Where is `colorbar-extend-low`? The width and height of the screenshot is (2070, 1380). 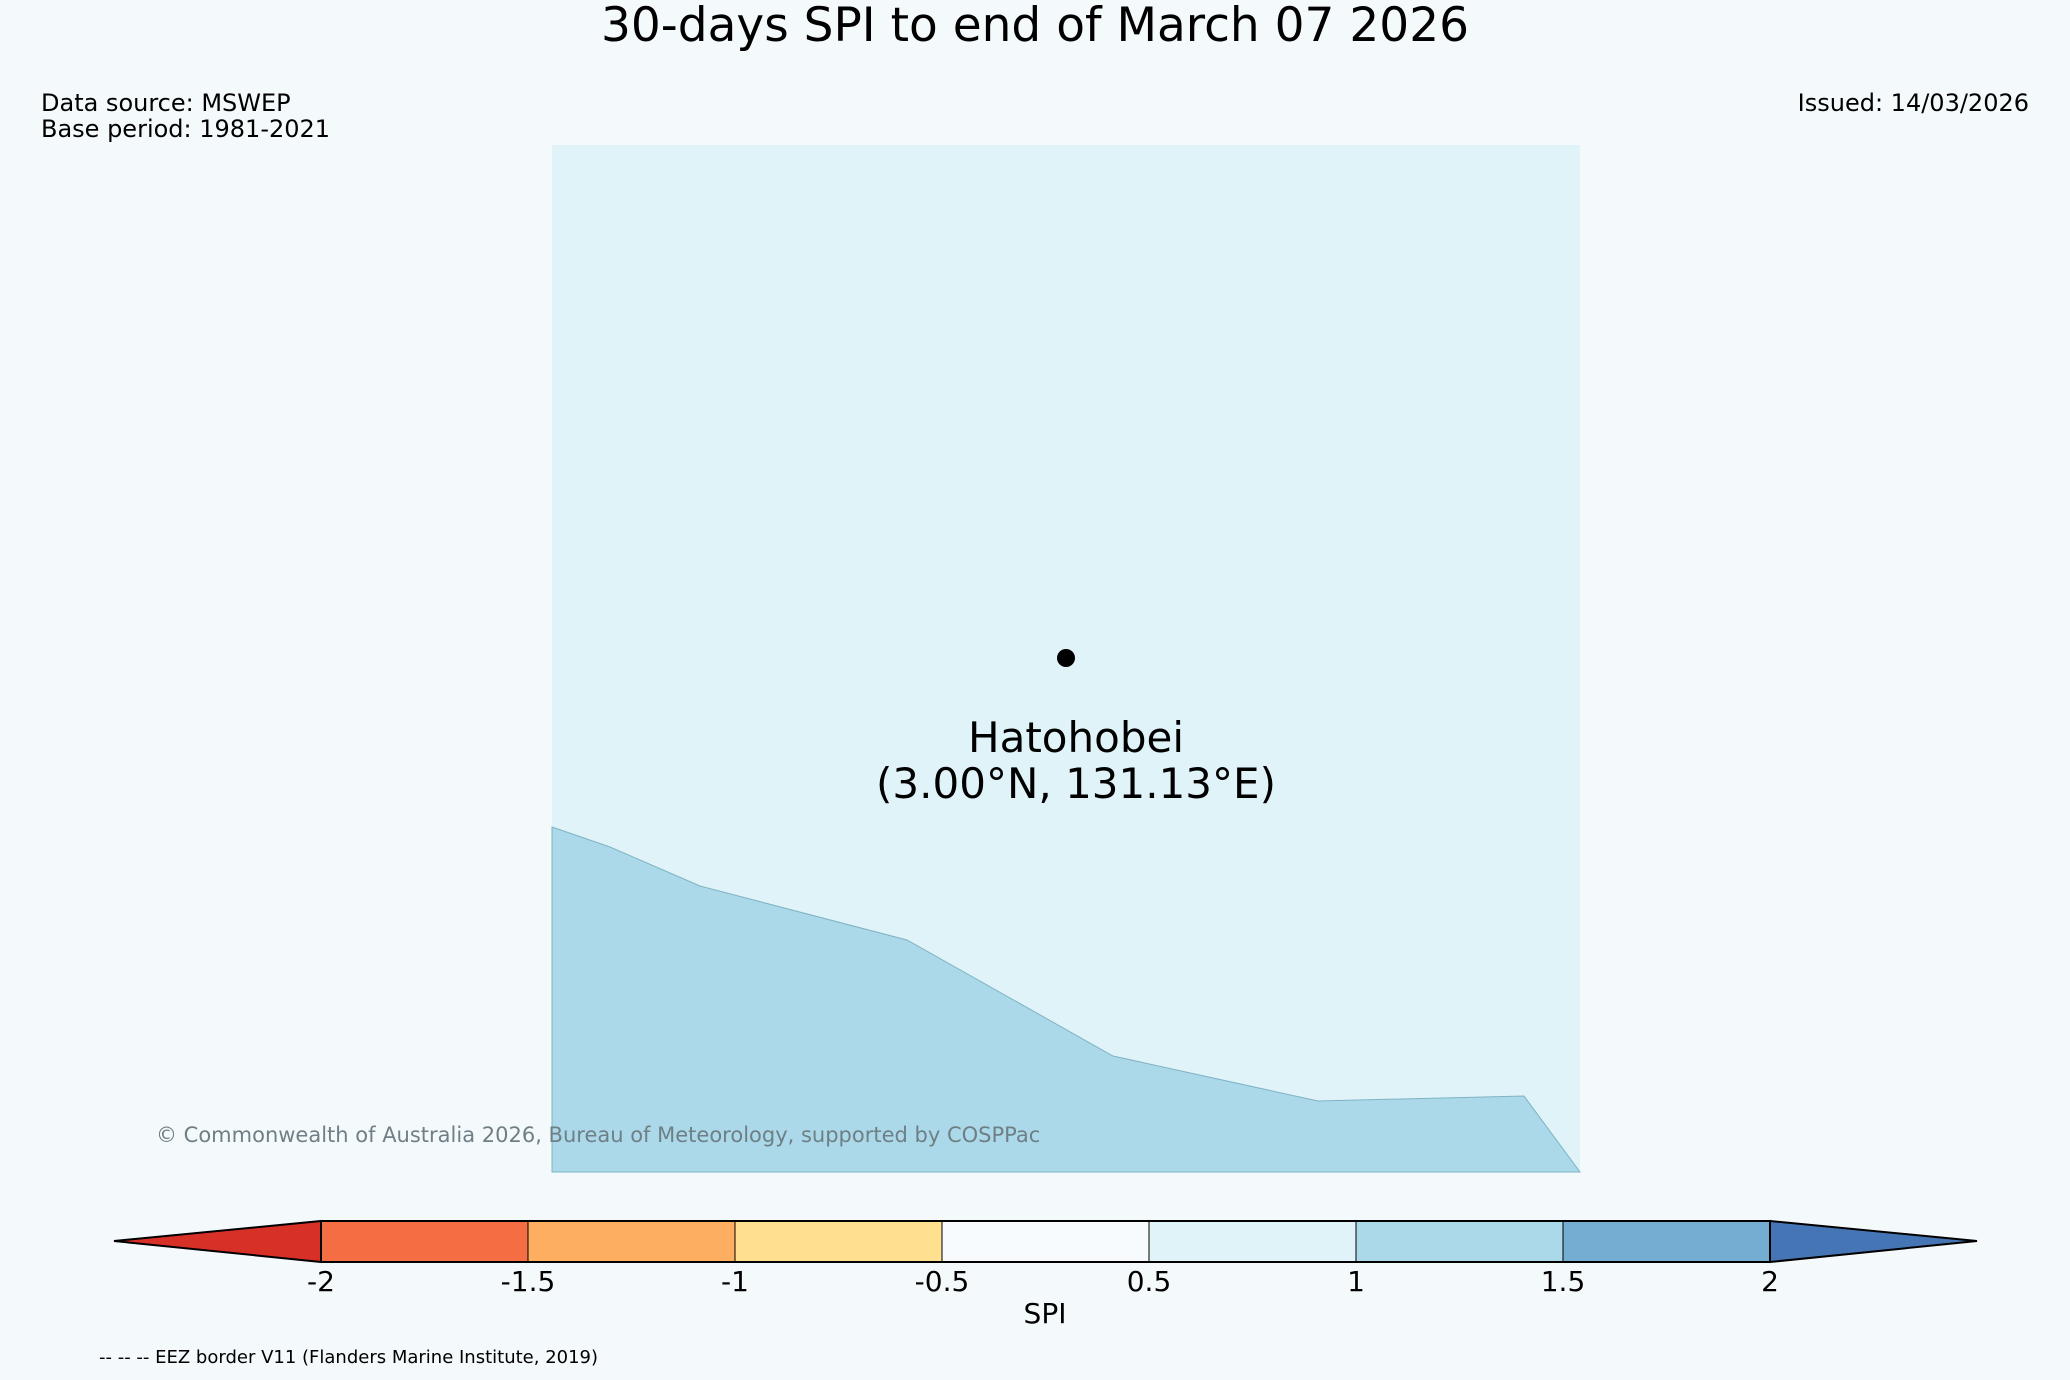
colorbar-extend-low is located at coordinates (217, 1241).